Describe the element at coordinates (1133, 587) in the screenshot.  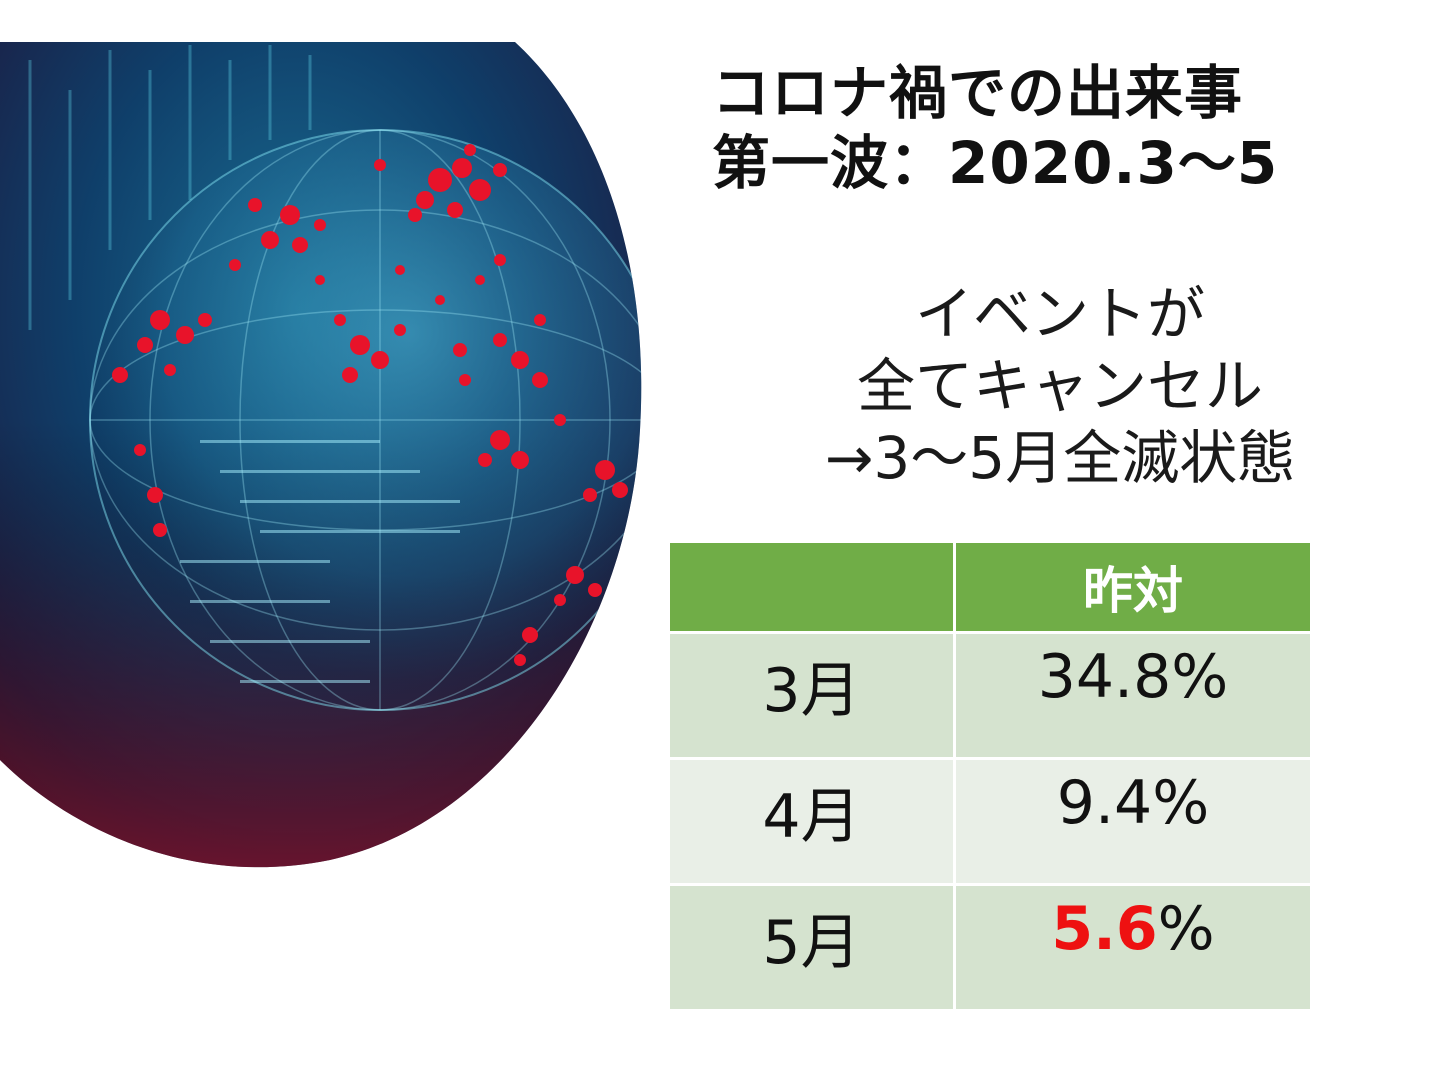
I see `header-yoy: 昨対` at that location.